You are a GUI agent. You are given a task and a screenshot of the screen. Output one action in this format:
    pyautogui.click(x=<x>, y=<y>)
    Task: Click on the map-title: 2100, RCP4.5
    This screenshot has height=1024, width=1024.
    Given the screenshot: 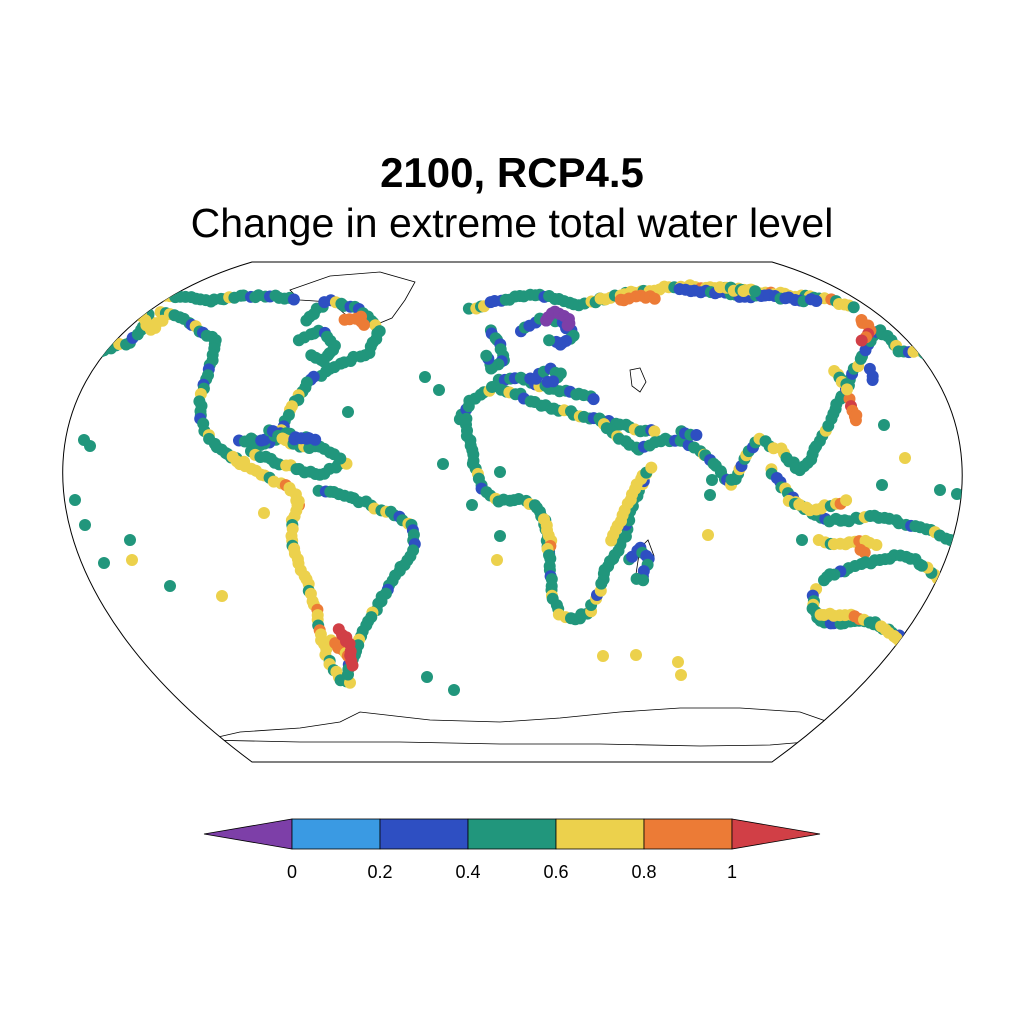 What is the action you would take?
    pyautogui.click(x=512, y=172)
    